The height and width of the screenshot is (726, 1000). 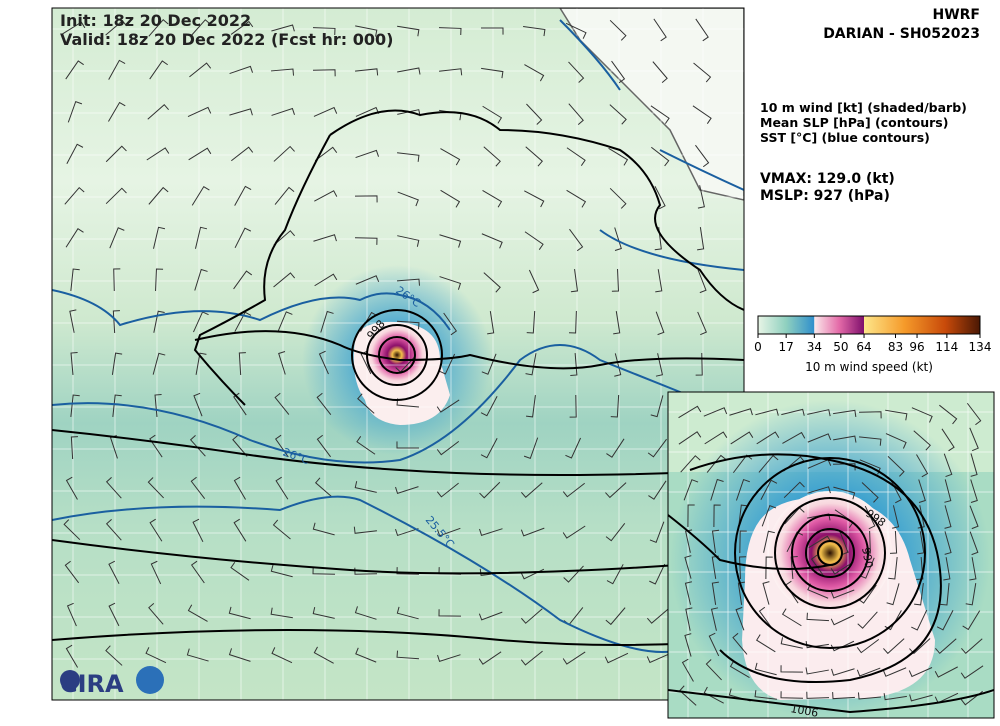 What do you see at coordinates (980, 347) in the screenshot?
I see `colorbar-tick-label: 134` at bounding box center [980, 347].